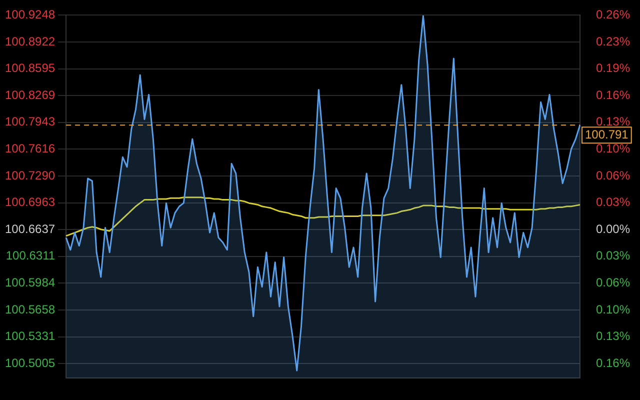 This screenshot has height=400, width=640. Describe the element at coordinates (30, 283) in the screenshot. I see `y-tick-label: 100.5984` at that location.